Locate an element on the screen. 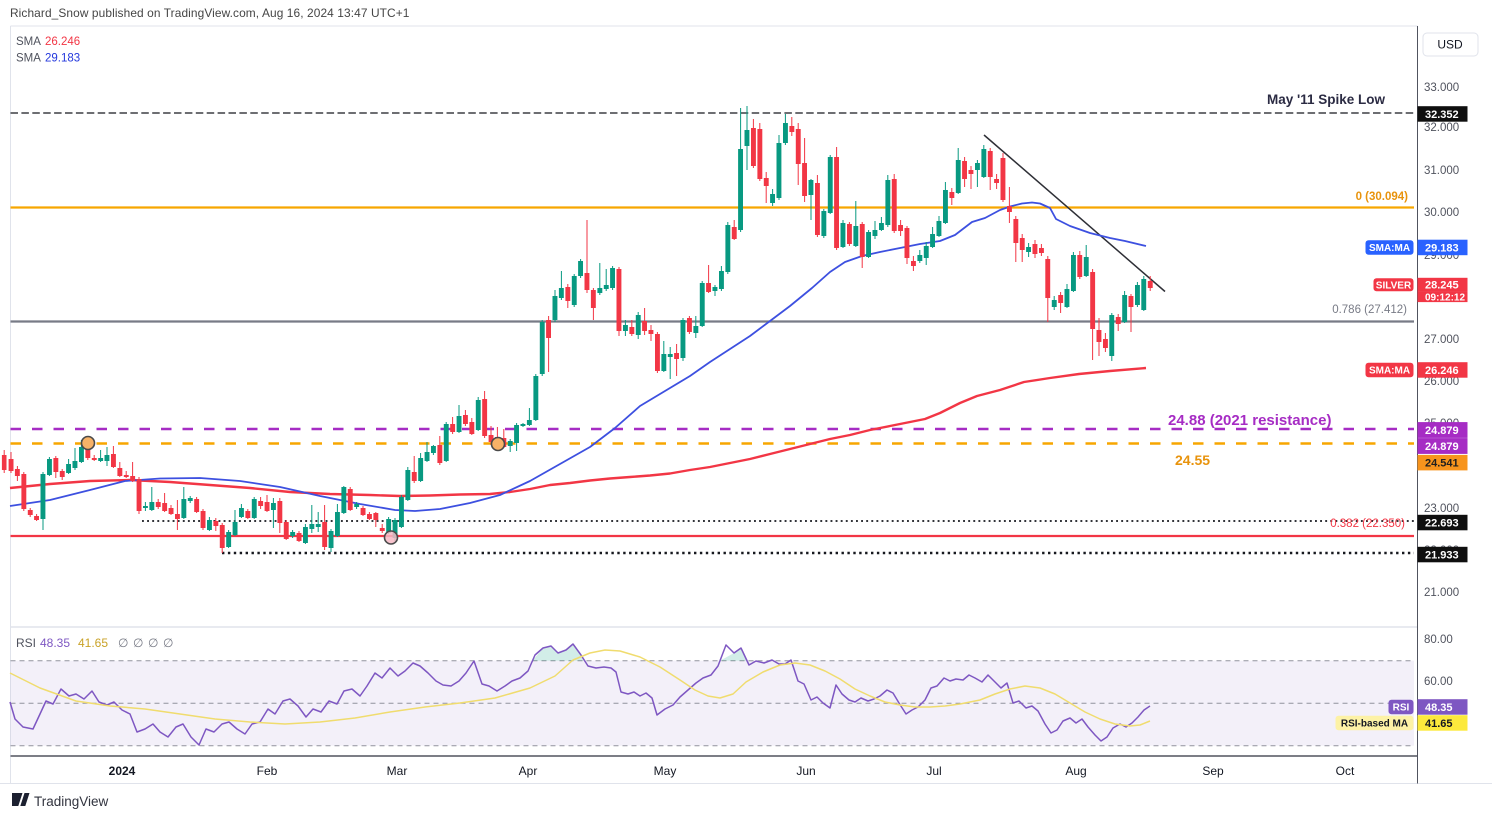 The image size is (1492, 819). svg-text: Oct is located at coordinates (1345, 771).